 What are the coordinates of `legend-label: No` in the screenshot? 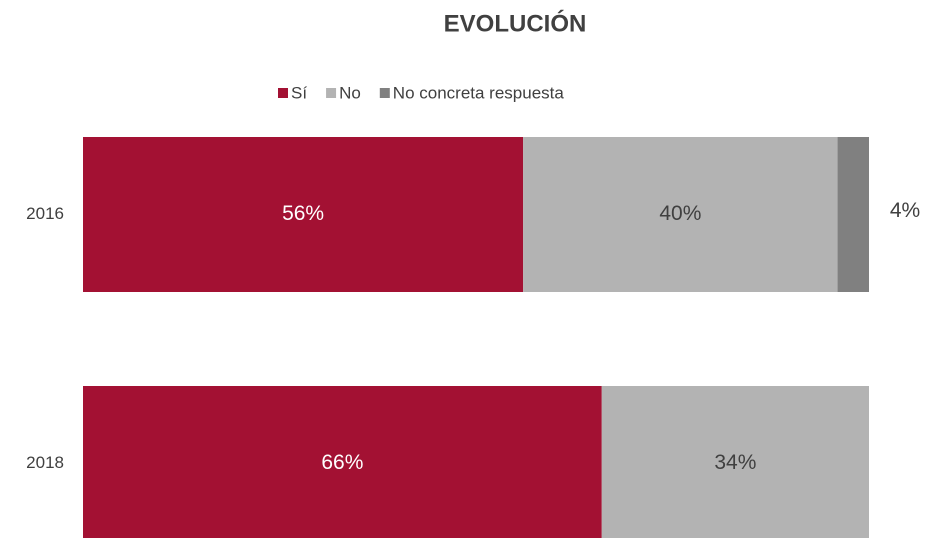 It's located at (350, 92).